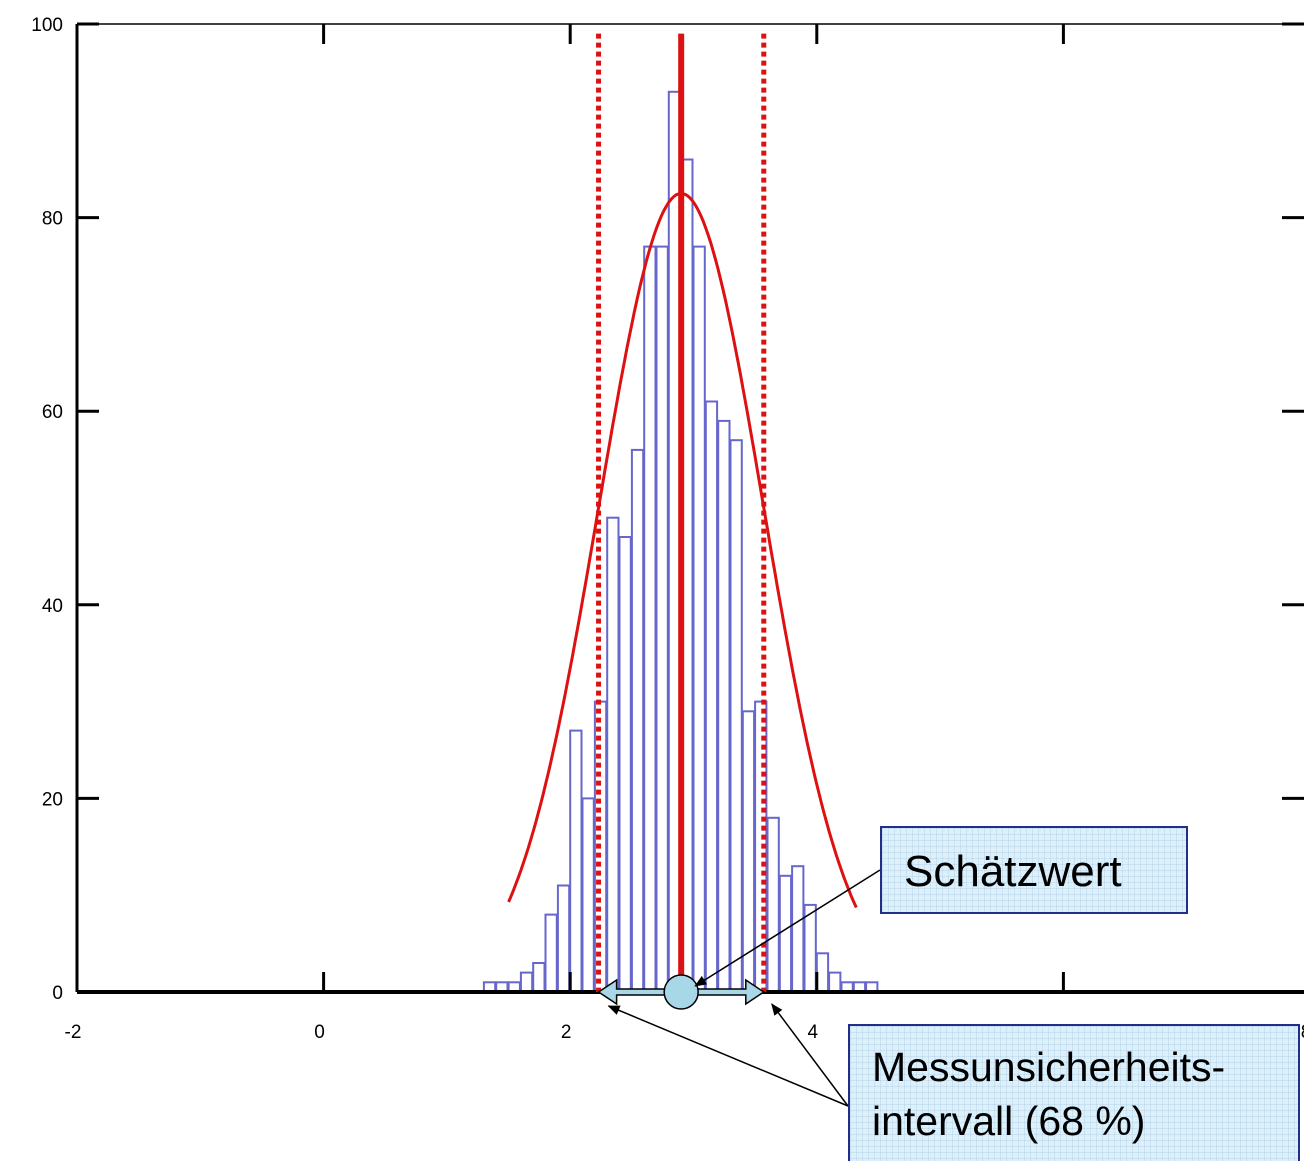 The height and width of the screenshot is (1161, 1304). Describe the element at coordinates (810, 1055) in the screenshot. I see `interval-leader-arrow-high` at that location.